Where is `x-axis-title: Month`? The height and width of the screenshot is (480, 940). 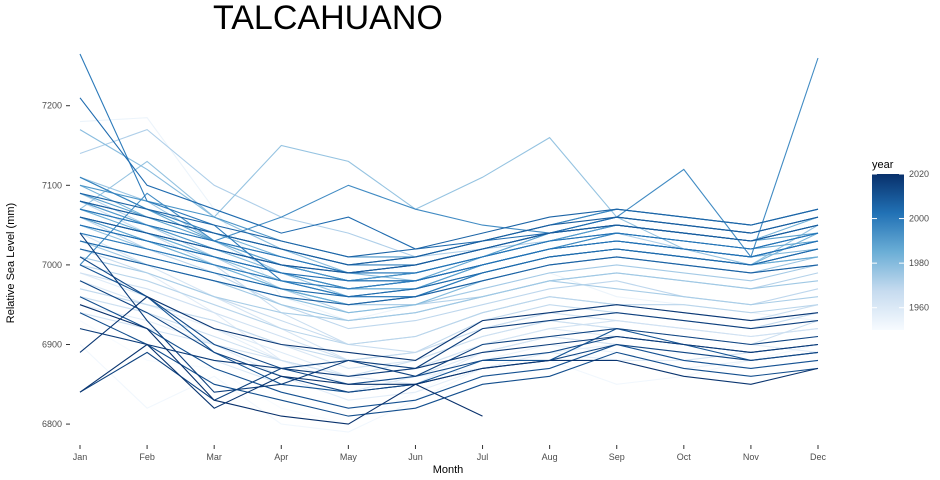 x-axis-title: Month is located at coordinates (448, 470).